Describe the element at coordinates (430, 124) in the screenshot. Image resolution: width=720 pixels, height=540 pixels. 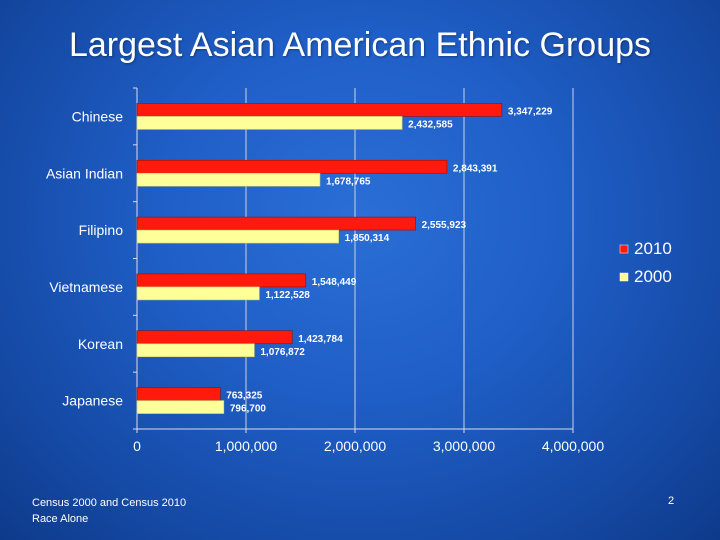
I see `data-label: 2,432,585` at that location.